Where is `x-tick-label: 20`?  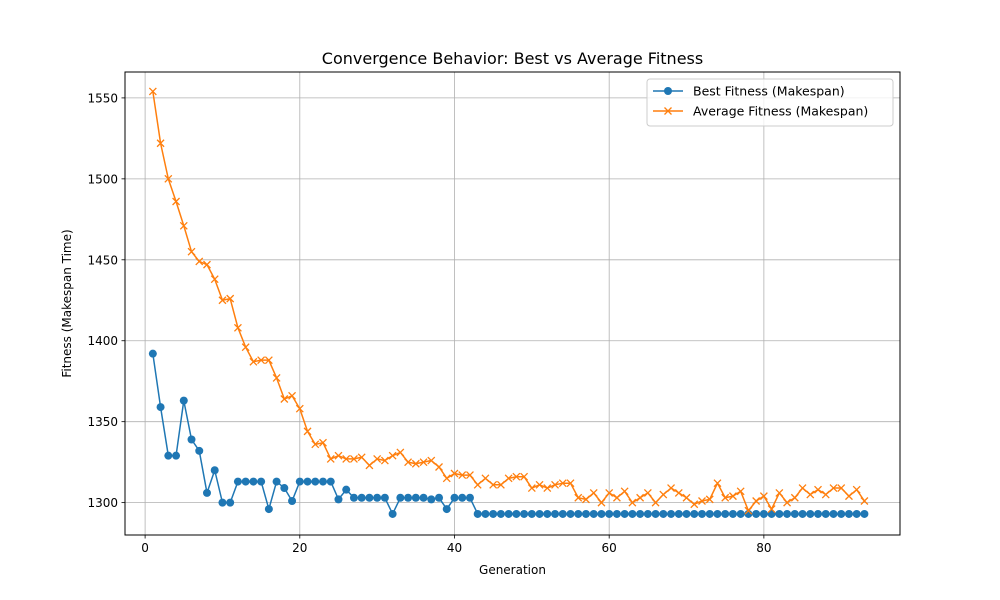
x-tick-label: 20 is located at coordinates (299, 548).